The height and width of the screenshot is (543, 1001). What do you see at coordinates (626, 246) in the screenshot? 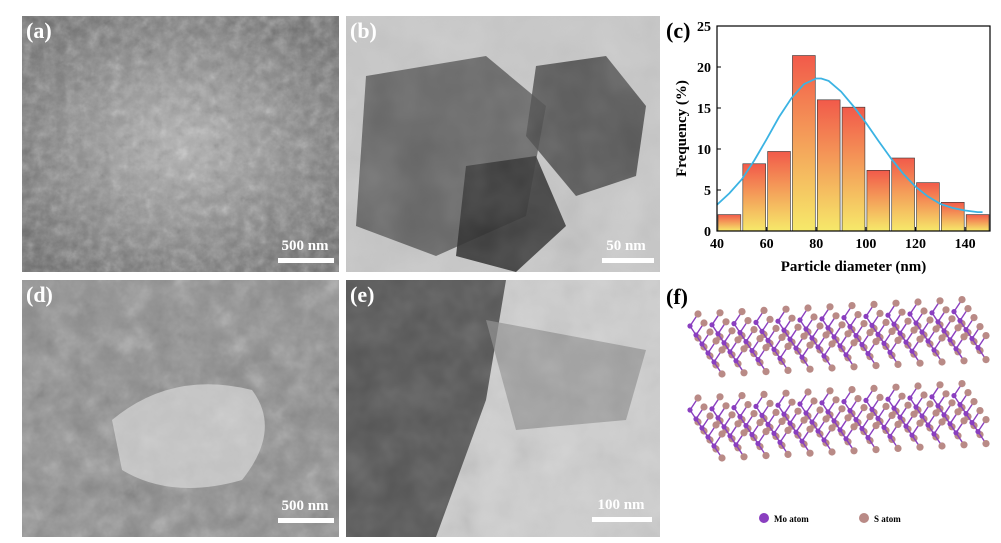
I see `scale-label-b: 50 nm` at bounding box center [626, 246].